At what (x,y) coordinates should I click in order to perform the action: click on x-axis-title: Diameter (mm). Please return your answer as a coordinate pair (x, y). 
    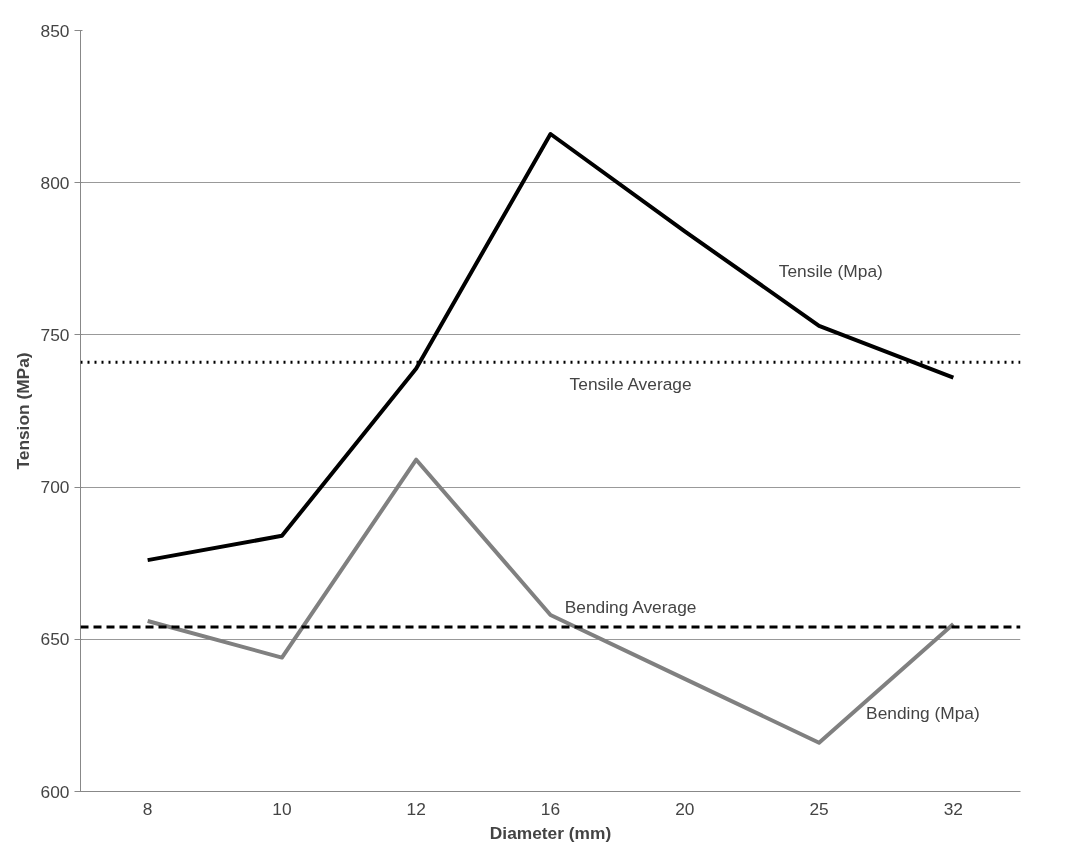
    Looking at the image, I should click on (550, 832).